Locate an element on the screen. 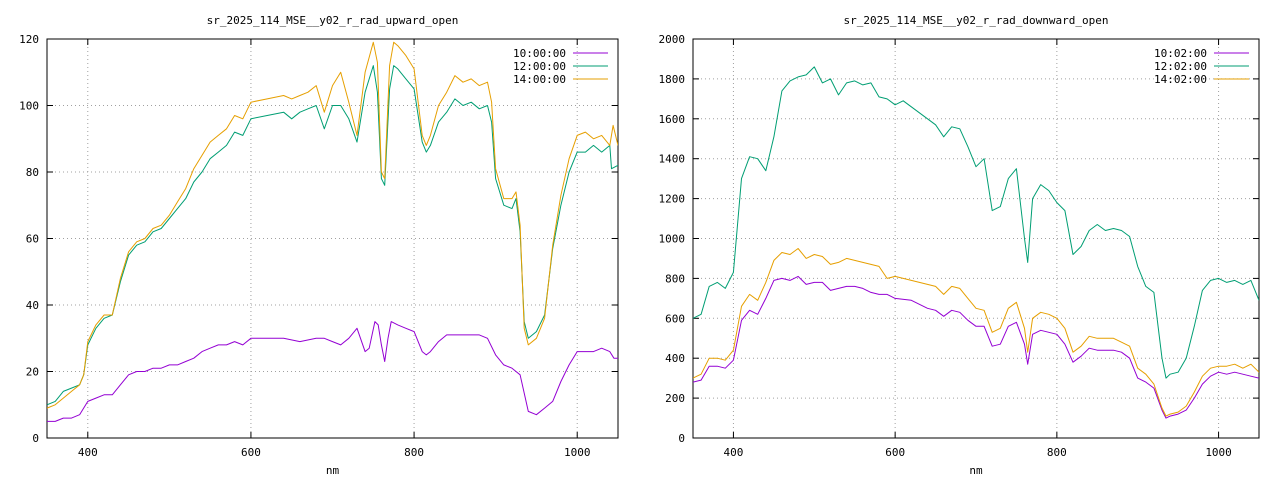 The height and width of the screenshot is (485, 1280). y-tick-label: 400 is located at coordinates (675, 358).